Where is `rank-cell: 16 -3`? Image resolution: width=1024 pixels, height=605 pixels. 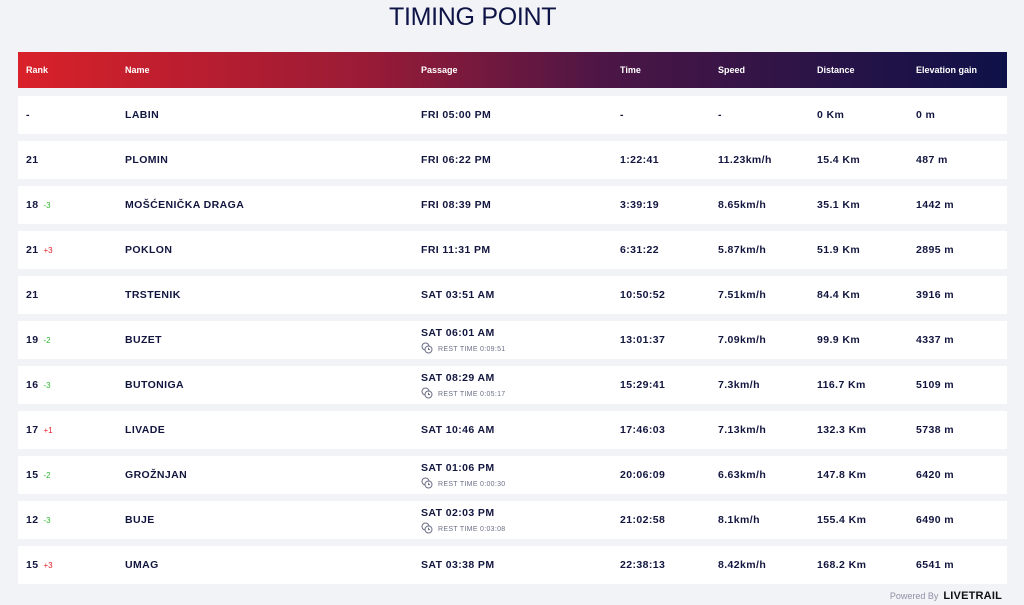 rank-cell: 16 -3 is located at coordinates (38, 385).